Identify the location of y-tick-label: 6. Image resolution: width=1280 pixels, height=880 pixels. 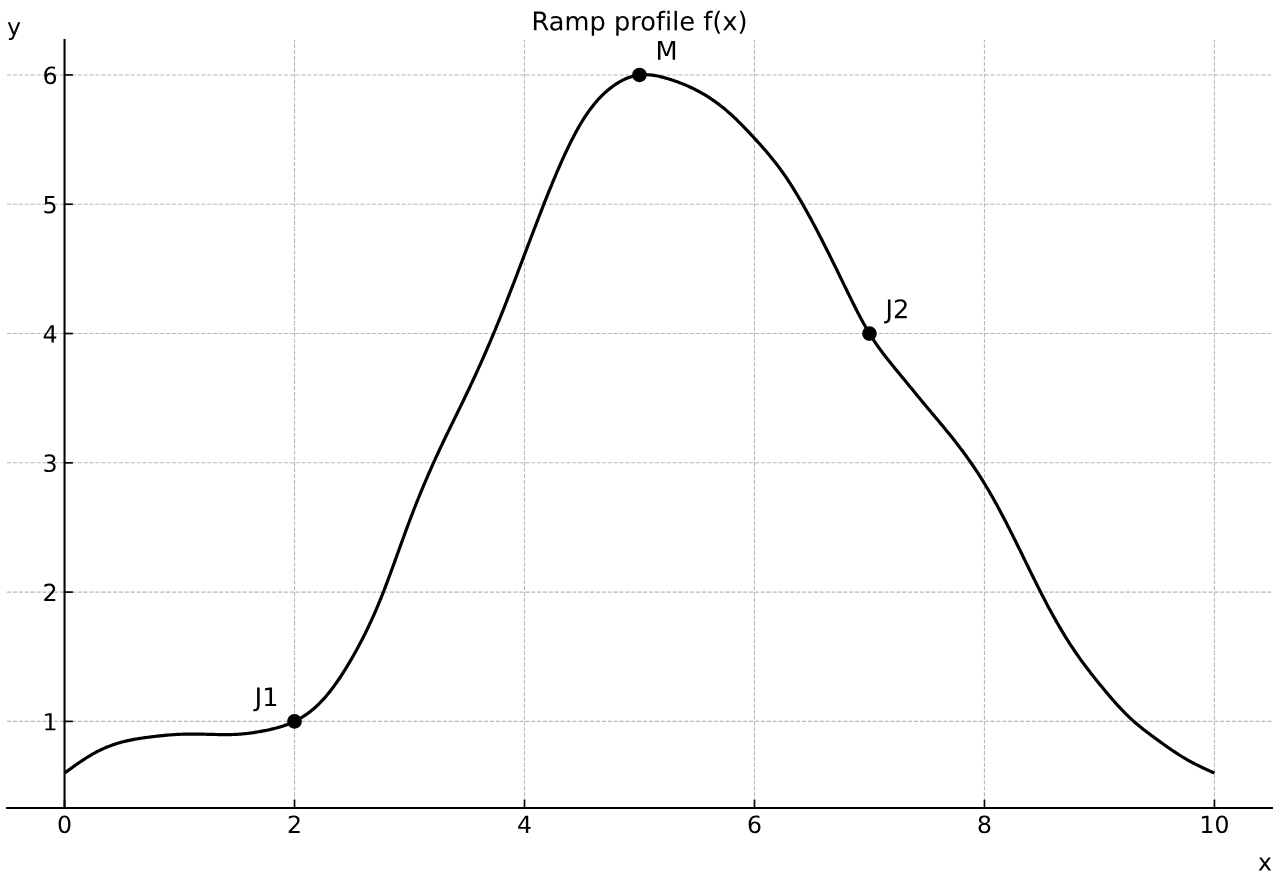
(50, 75).